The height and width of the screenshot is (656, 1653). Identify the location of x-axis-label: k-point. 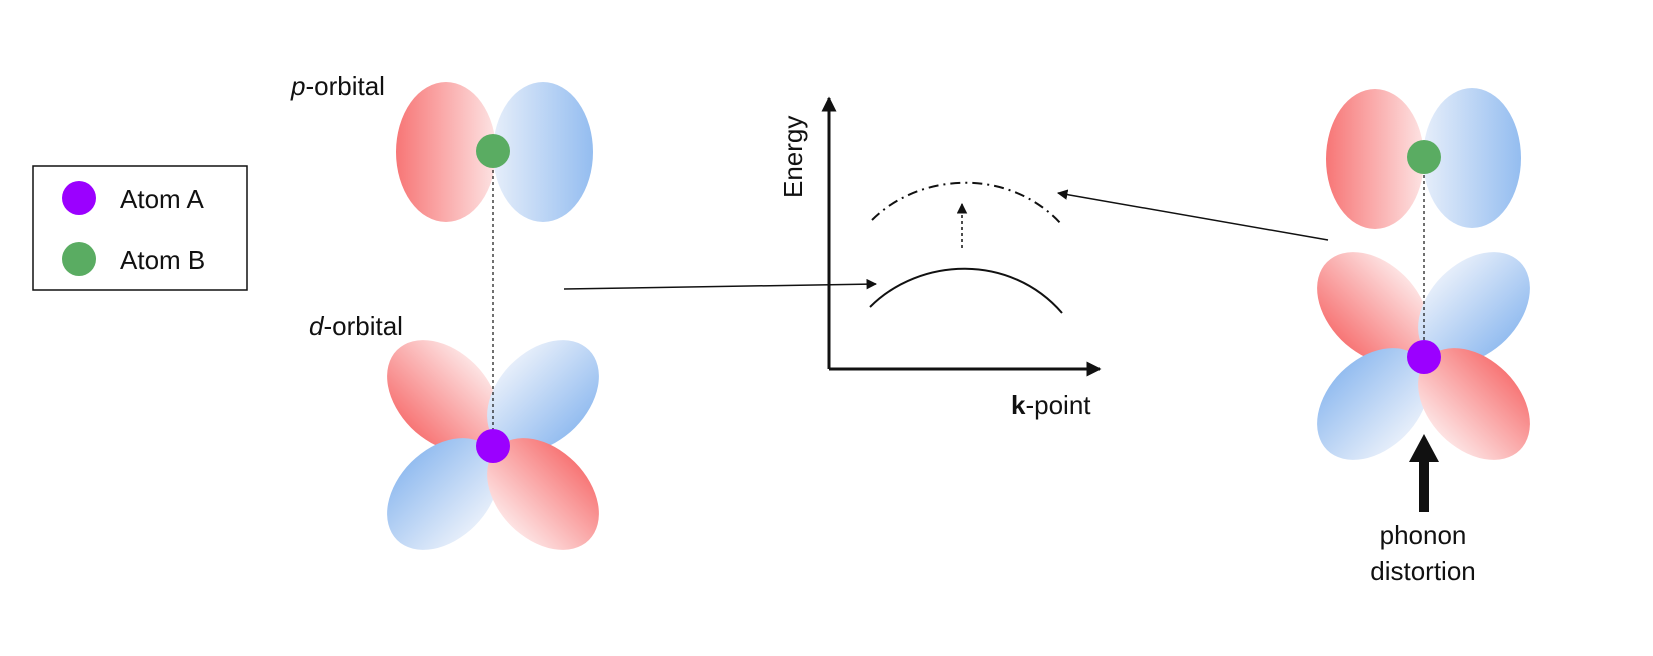
(1051, 405).